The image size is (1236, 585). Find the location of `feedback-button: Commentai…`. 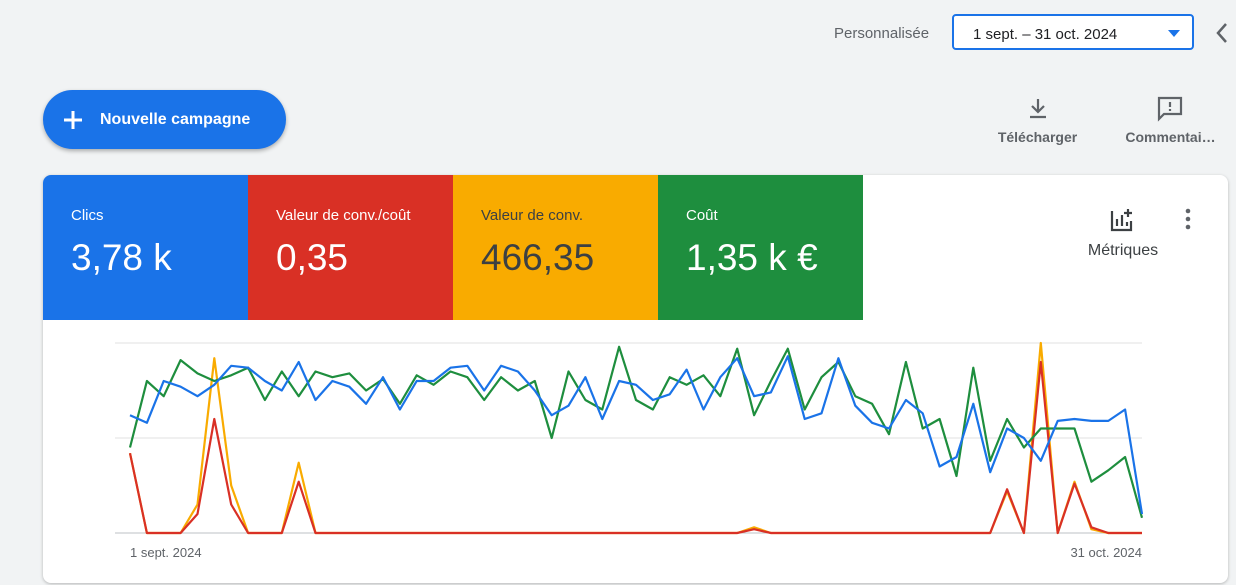

feedback-button: Commentai… is located at coordinates (1170, 122).